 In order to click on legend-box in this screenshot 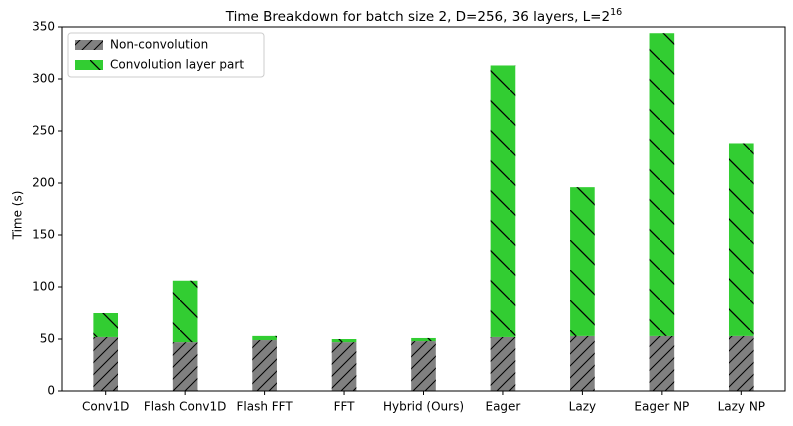, I will do `click(166, 55)`.